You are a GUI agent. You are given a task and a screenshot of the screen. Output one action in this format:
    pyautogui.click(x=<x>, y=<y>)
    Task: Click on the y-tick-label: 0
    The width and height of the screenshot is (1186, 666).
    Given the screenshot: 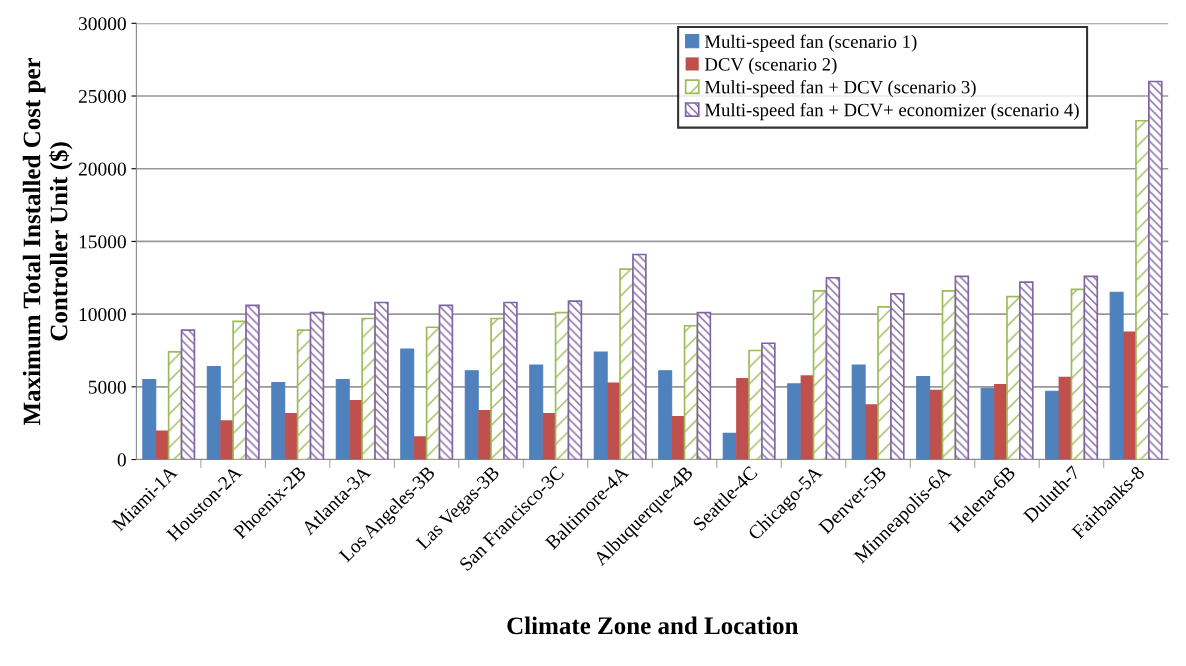 What is the action you would take?
    pyautogui.click(x=121, y=460)
    